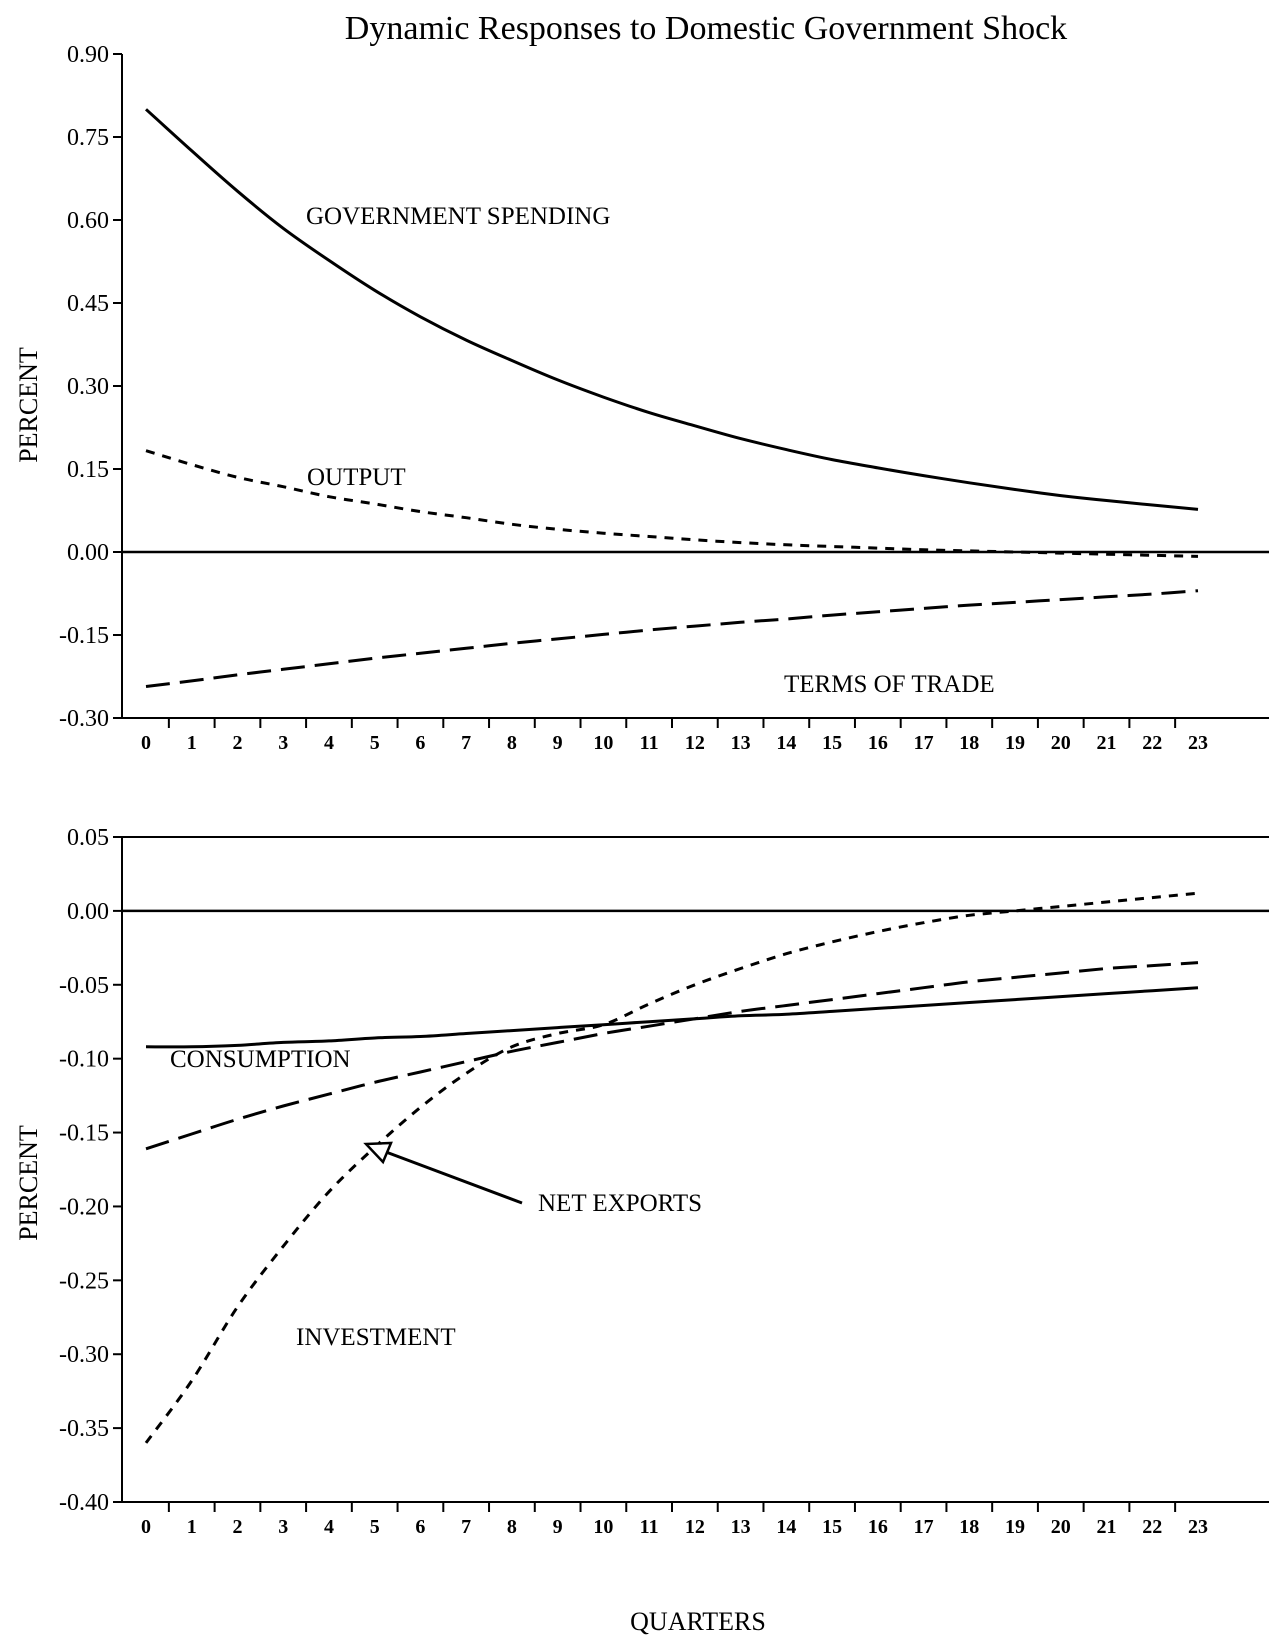 Image resolution: width=1269 pixels, height=1637 pixels. Describe the element at coordinates (454, 1177) in the screenshot. I see `net-exports-arrow-shaft` at that location.